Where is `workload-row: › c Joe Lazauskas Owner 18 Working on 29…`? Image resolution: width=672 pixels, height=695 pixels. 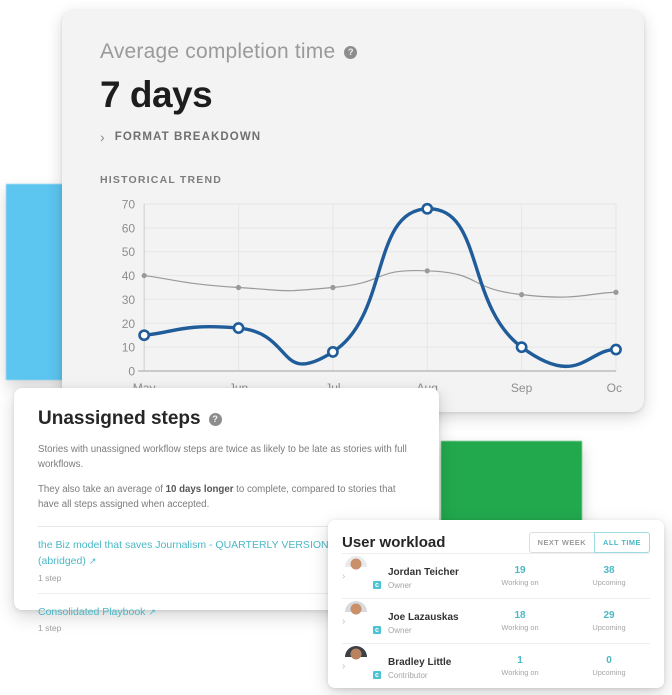 workload-row: › c Joe Lazauskas Owner 18 Working on 29… is located at coordinates (496, 620).